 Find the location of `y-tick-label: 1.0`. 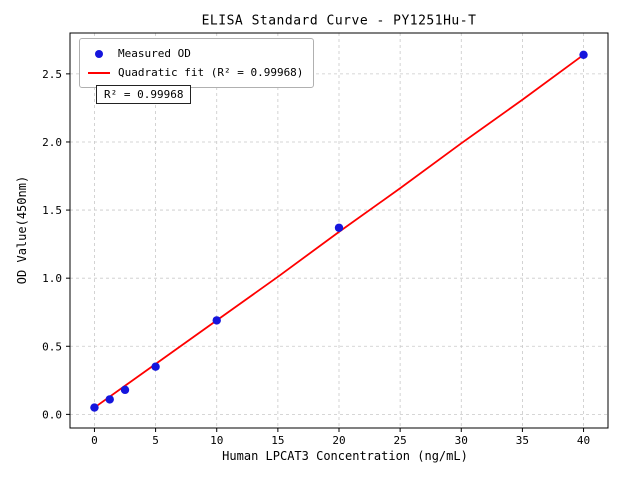

y-tick-label: 1.0 is located at coordinates (52, 278).